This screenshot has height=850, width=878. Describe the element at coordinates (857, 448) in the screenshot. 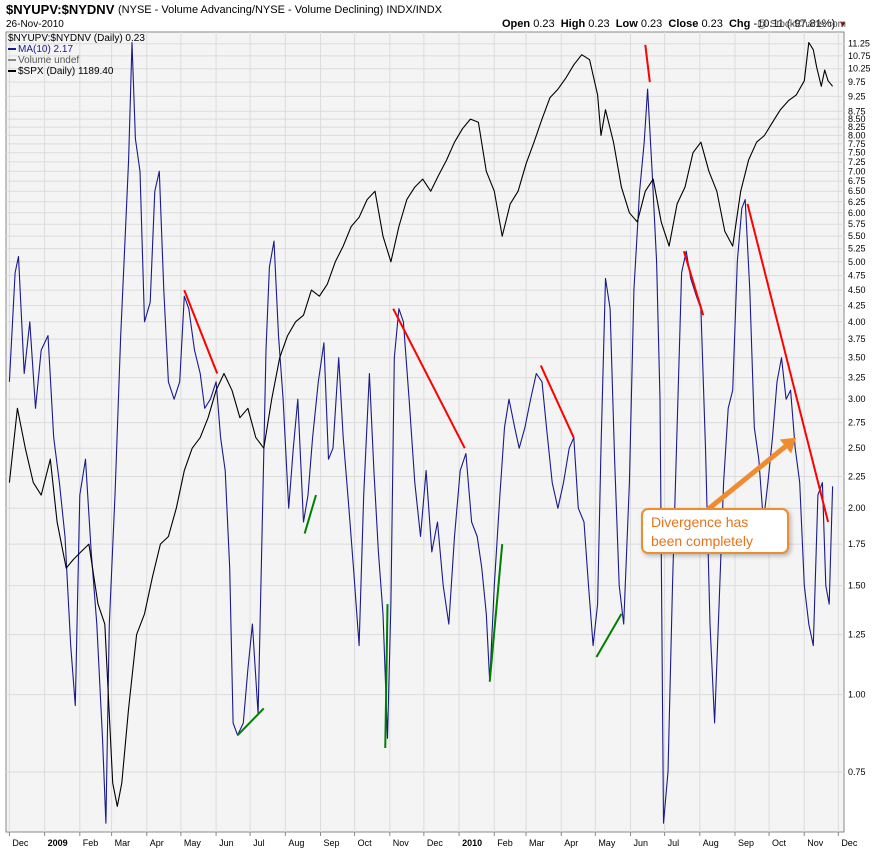

I see `y-tick-label: 2.50` at that location.